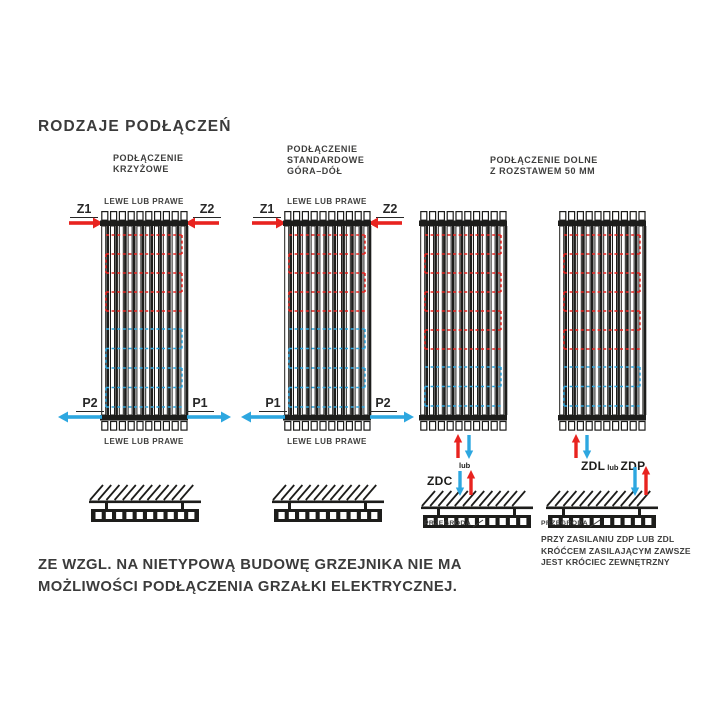  I want to click on zdl-or-label: lub, so click(613, 467).